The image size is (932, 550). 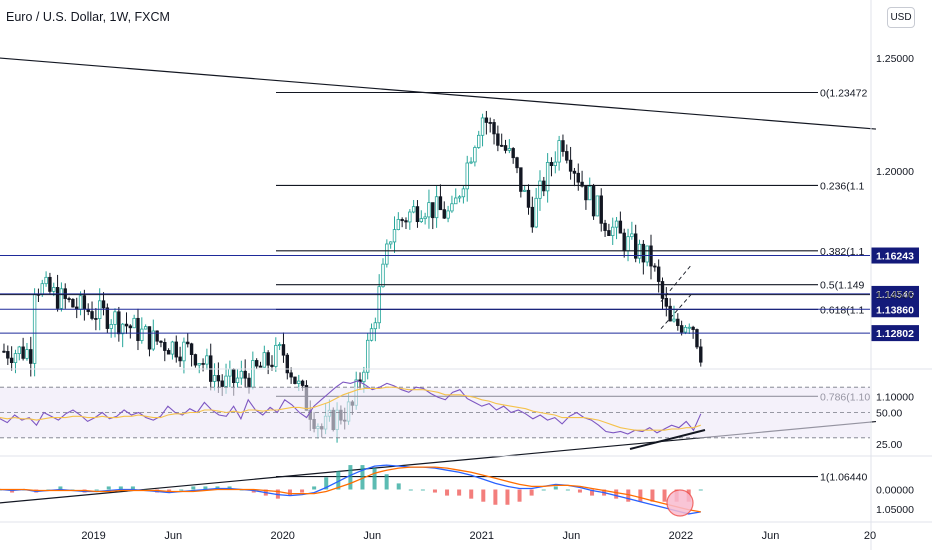 What do you see at coordinates (372, 536) in the screenshot?
I see `x-tick-label: Jun` at bounding box center [372, 536].